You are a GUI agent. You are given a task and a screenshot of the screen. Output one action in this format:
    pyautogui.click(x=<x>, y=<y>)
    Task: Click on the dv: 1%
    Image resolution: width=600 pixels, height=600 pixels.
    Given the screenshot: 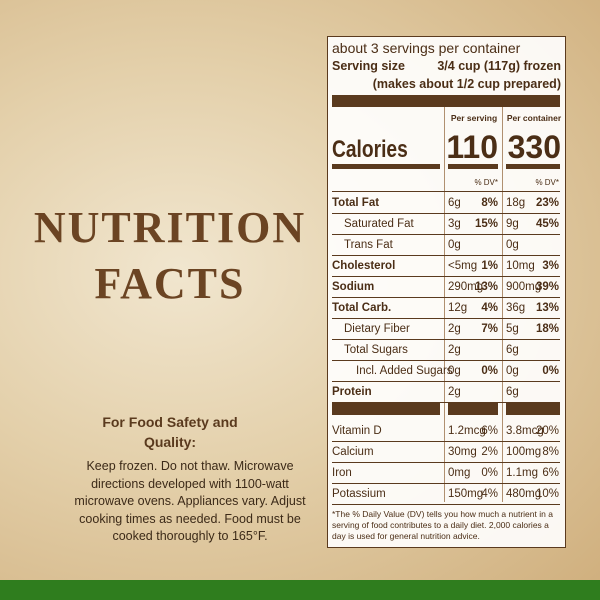 What is the action you would take?
    pyautogui.click(x=489, y=266)
    